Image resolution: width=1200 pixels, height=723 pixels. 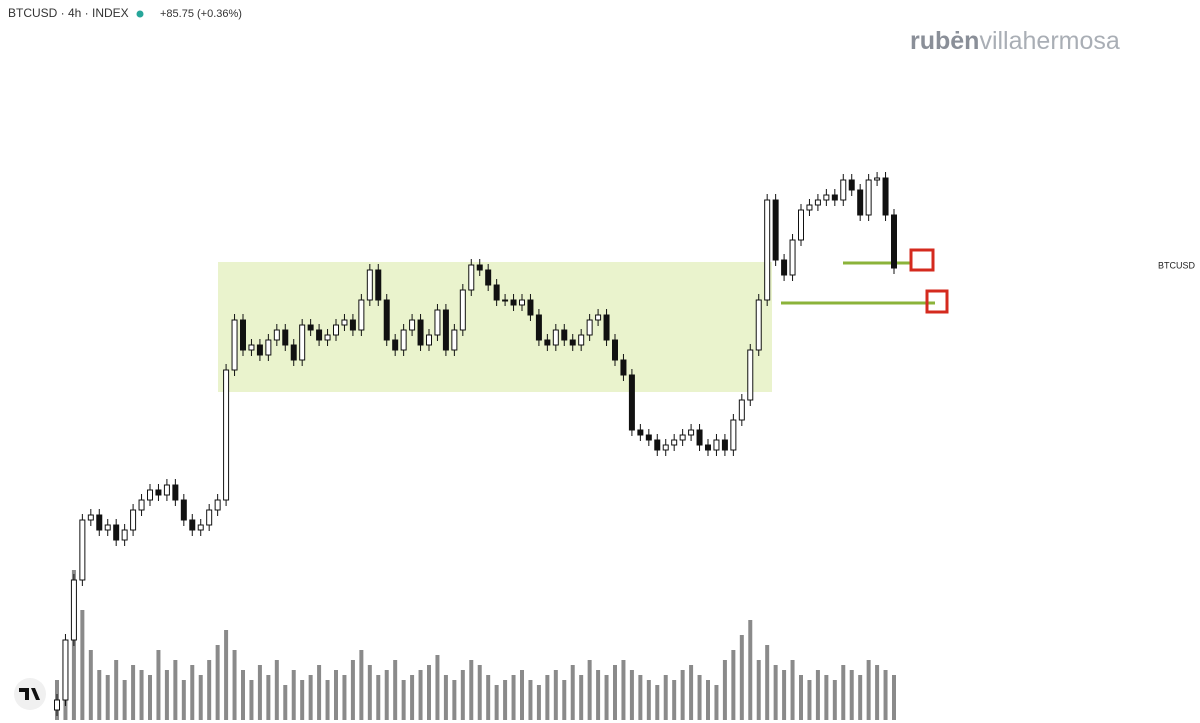 What do you see at coordinates (922, 260) in the screenshot?
I see `target-box` at bounding box center [922, 260].